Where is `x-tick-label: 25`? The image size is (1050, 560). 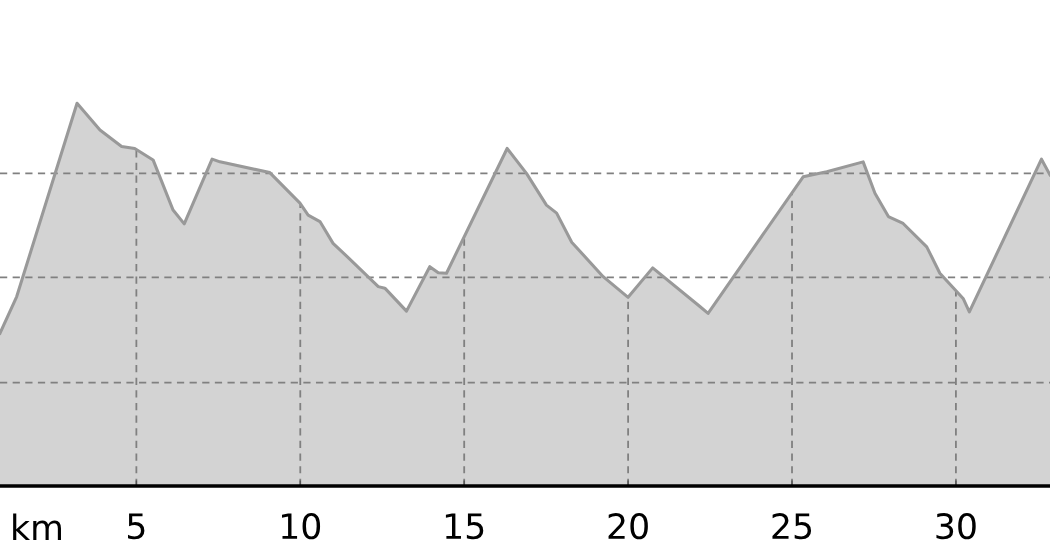 x-tick-label: 25 is located at coordinates (792, 526).